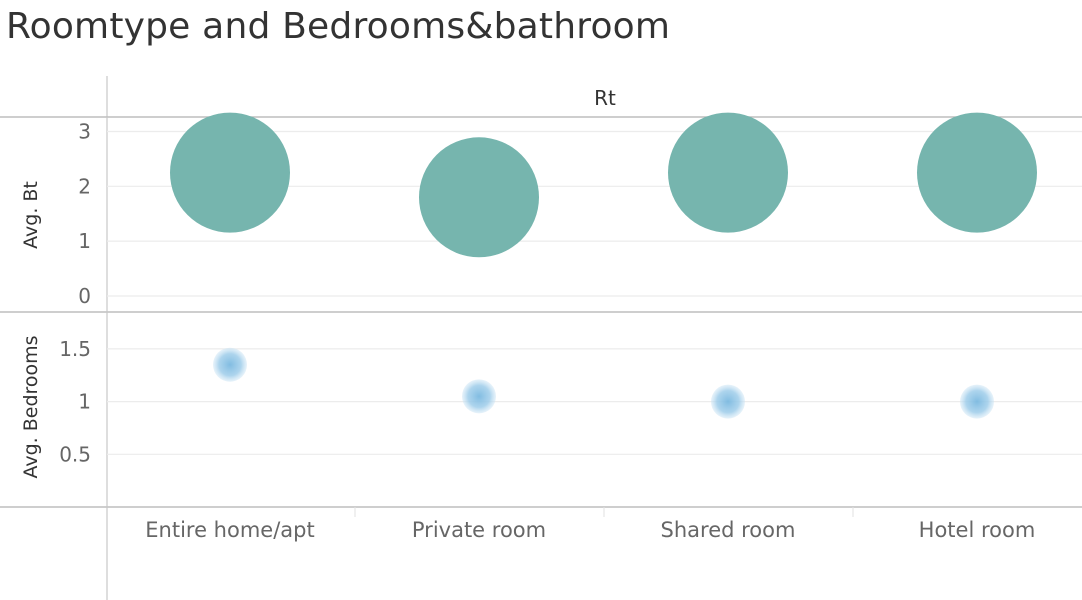  What do you see at coordinates (84, 131) in the screenshot?
I see `y-tick-label: 3` at bounding box center [84, 131].